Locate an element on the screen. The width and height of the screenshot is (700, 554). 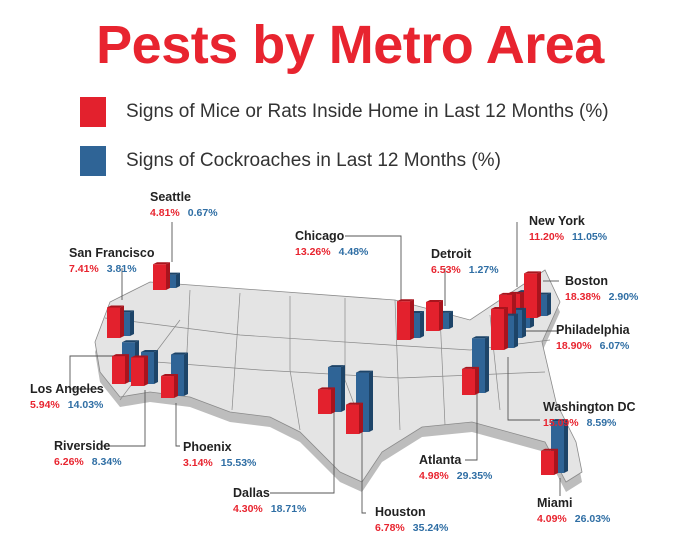
city-label-washington-dc: Washington DC 15.09% 8.59% is located at coordinates (589, 414).